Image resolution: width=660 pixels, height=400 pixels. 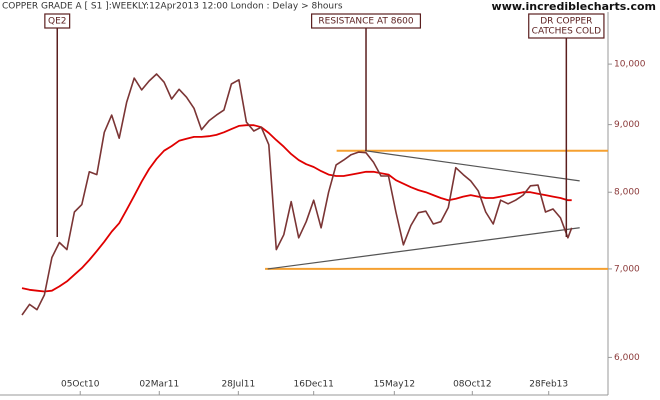 I want to click on y-tick-label: 8,000, so click(x=627, y=193).